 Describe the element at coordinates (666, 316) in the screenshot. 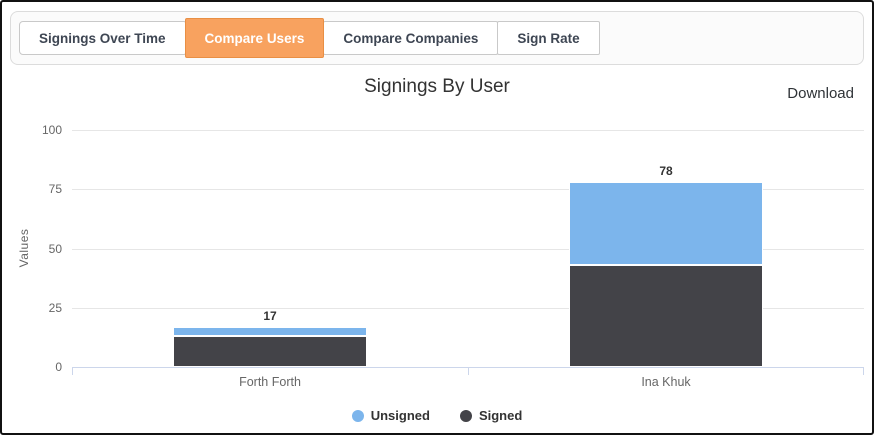

I see `bar-signed-ina-khuk` at that location.